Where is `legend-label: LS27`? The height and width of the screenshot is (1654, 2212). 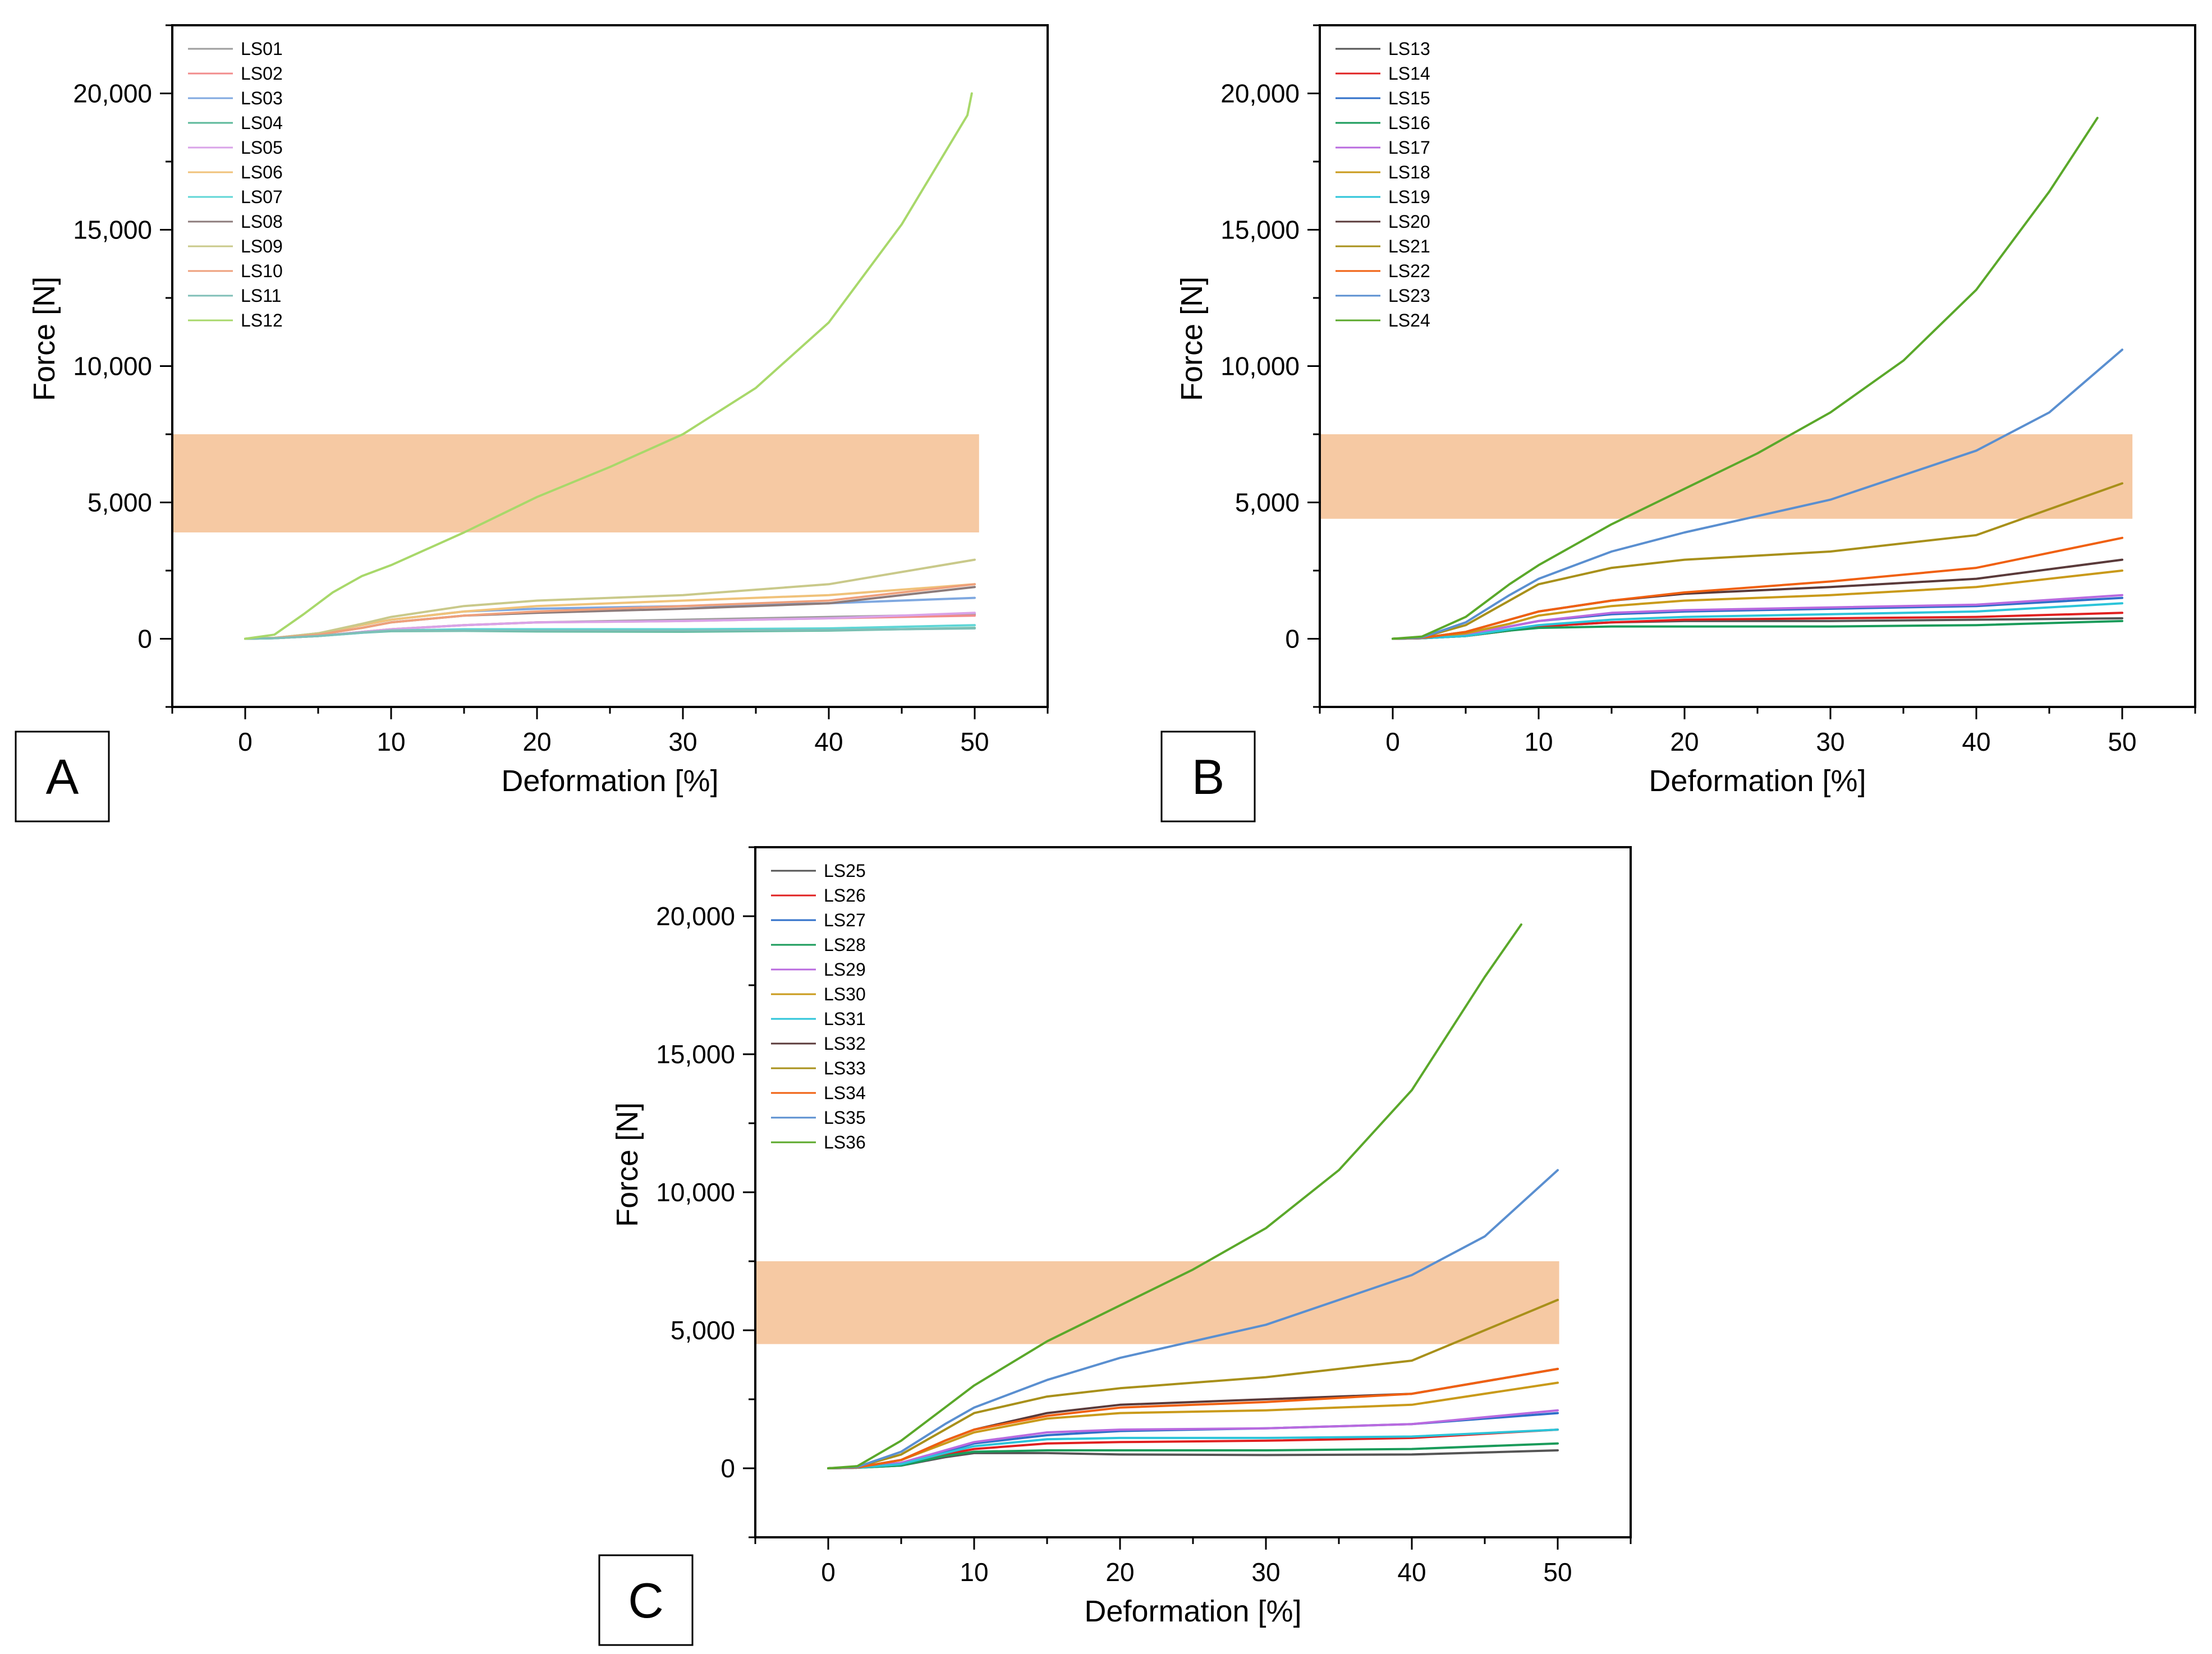
legend-label: LS27 is located at coordinates (845, 920).